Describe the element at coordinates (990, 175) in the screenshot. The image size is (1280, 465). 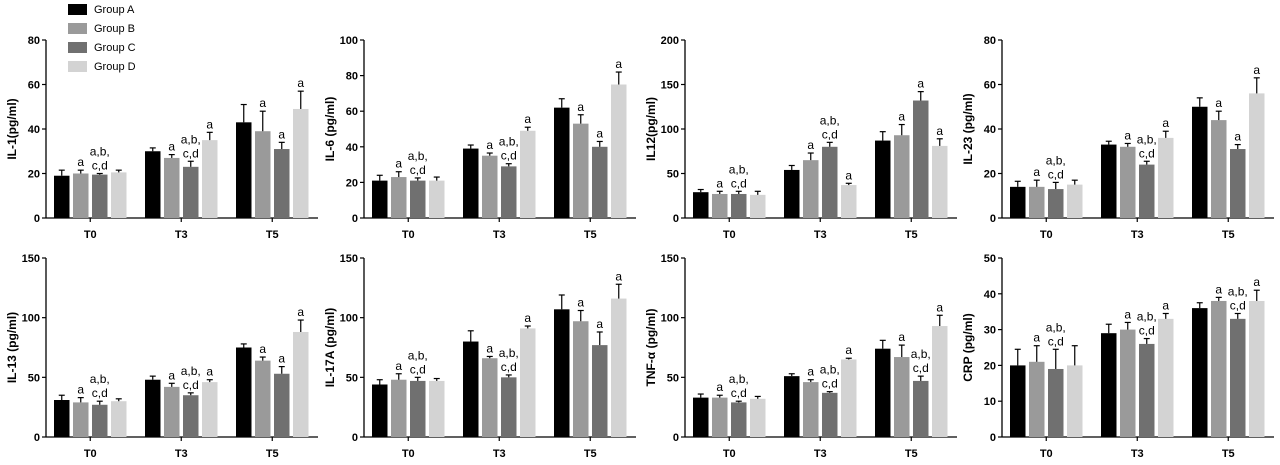
I see `y-tick-label: 20` at that location.